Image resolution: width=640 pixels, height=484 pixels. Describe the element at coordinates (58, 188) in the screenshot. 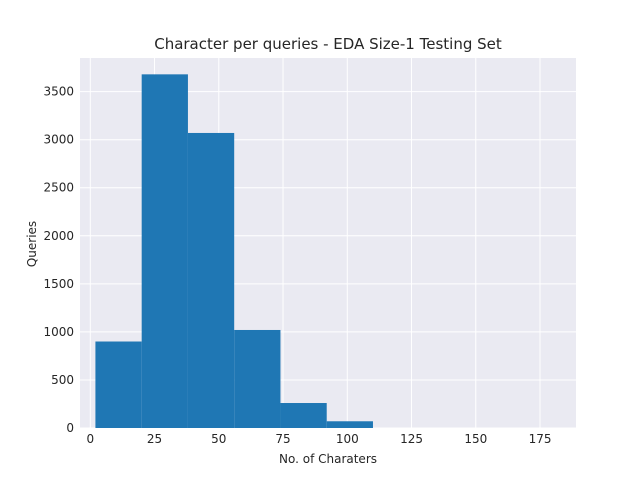

I see `y-tick-label: 2500` at that location.